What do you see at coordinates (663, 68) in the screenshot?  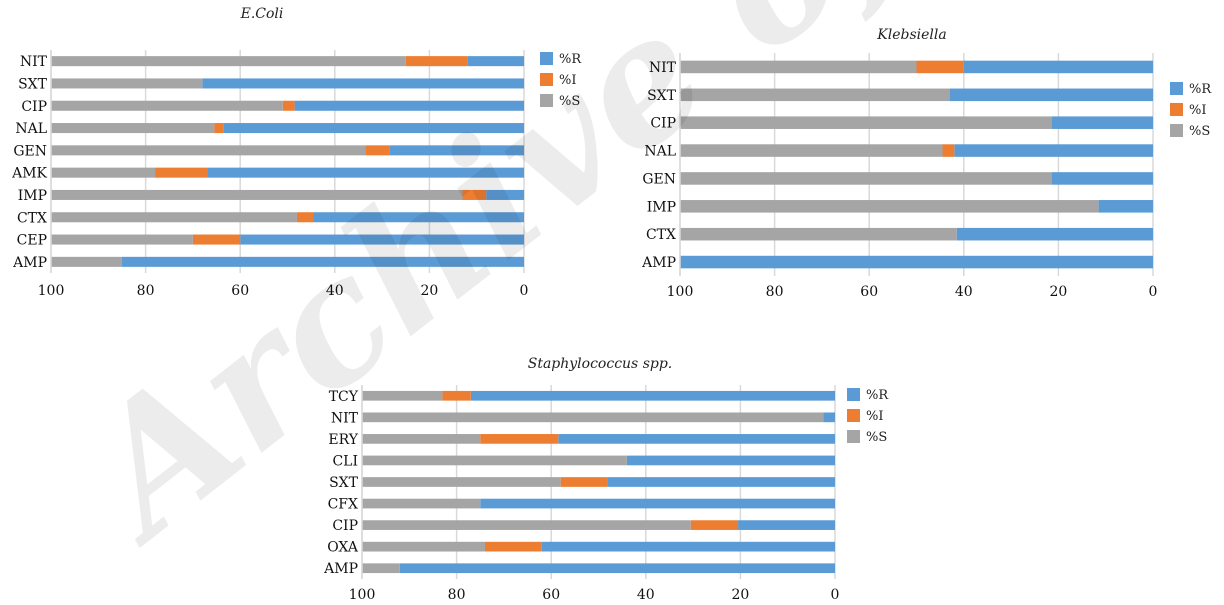 I see `klebsiella-category-label: NIT` at bounding box center [663, 68].